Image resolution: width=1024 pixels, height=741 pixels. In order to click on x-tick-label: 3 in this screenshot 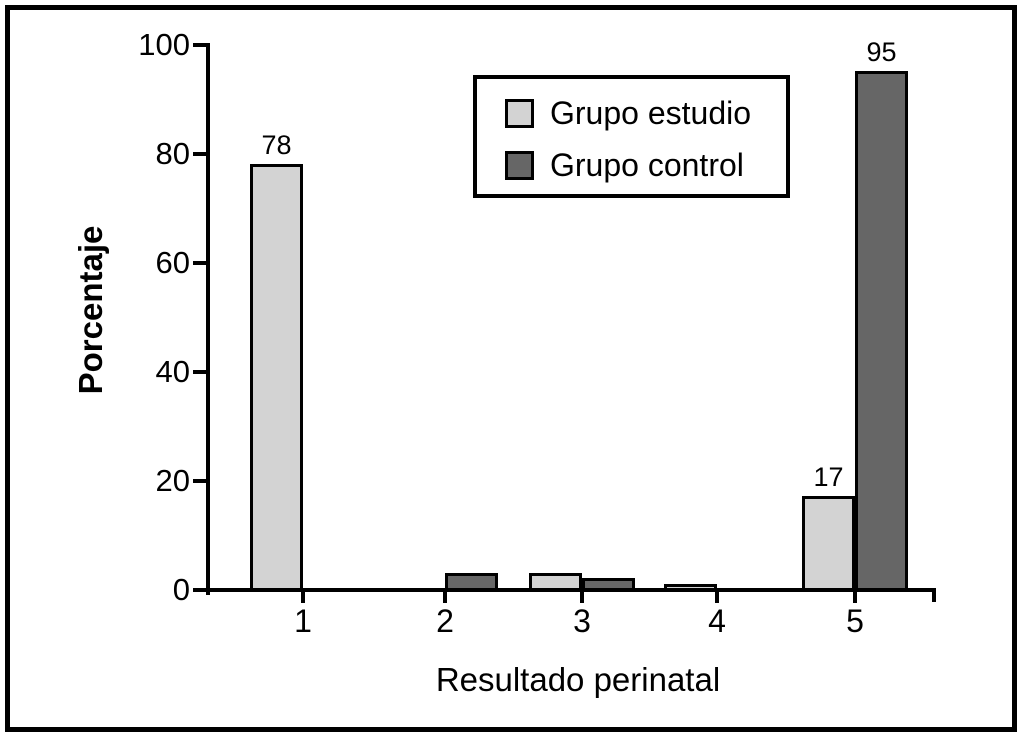, I will do `click(582, 621)`.